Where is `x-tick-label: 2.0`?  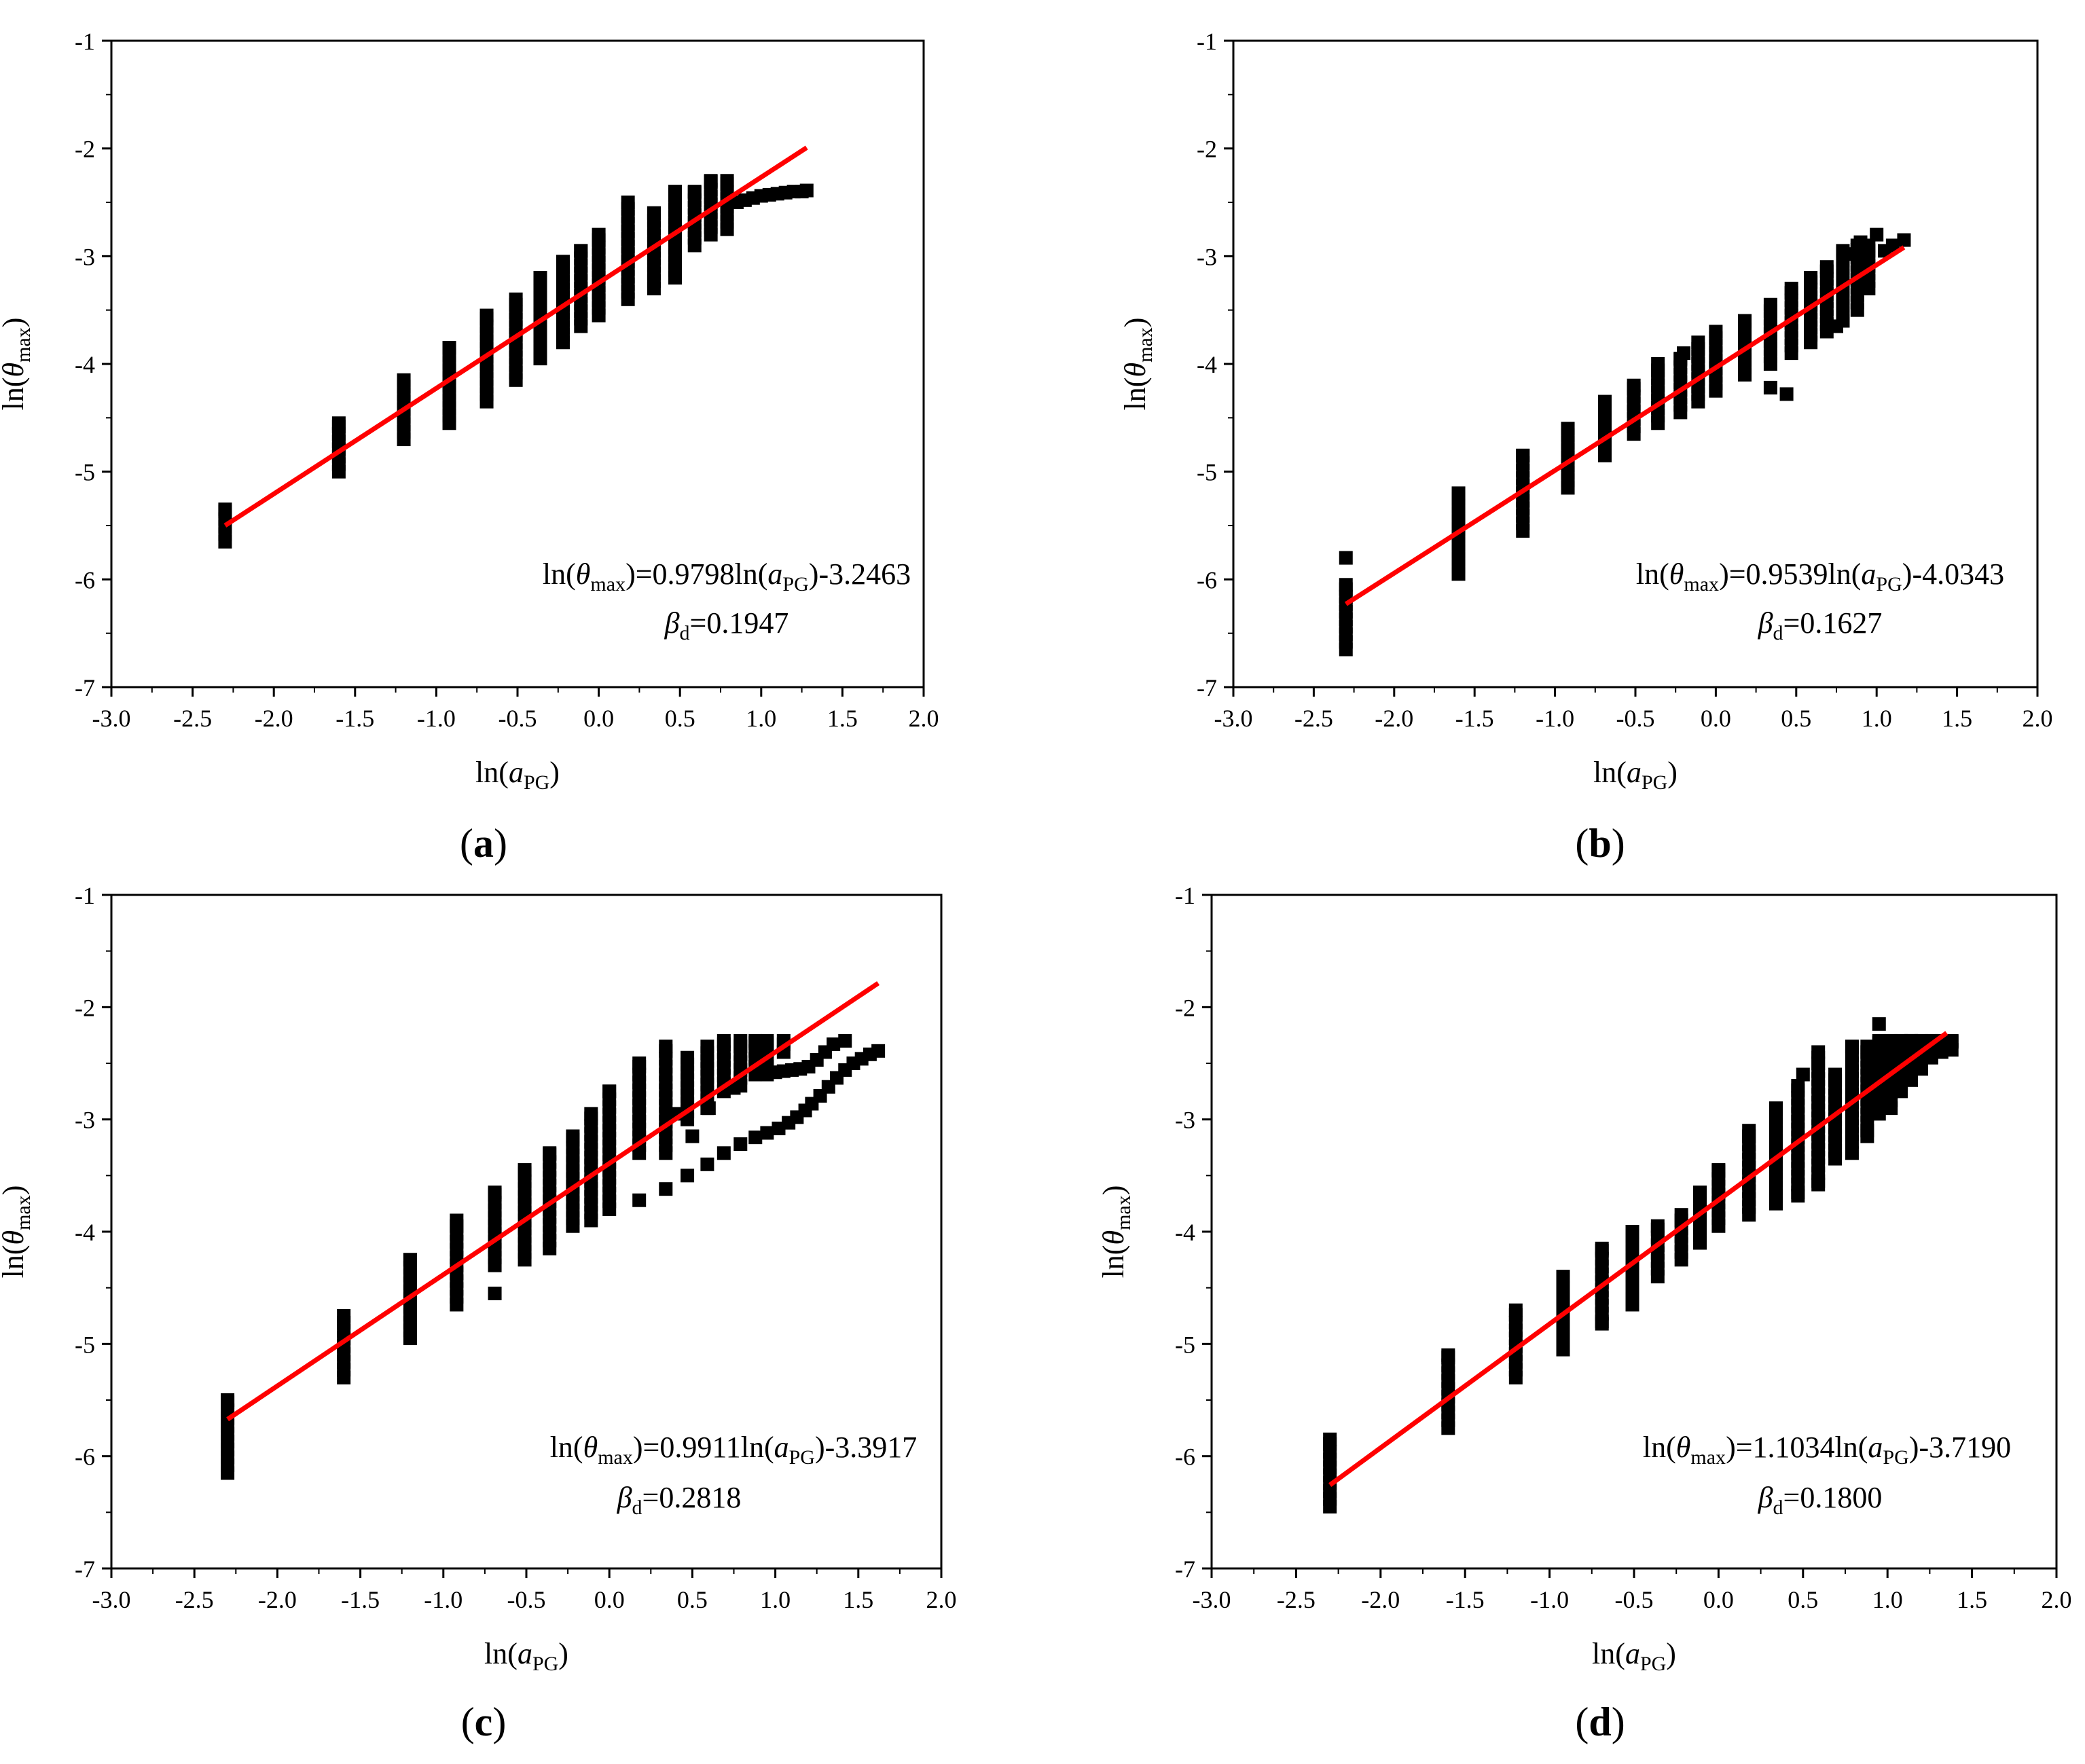
x-tick-label: 2.0 is located at coordinates (941, 1599).